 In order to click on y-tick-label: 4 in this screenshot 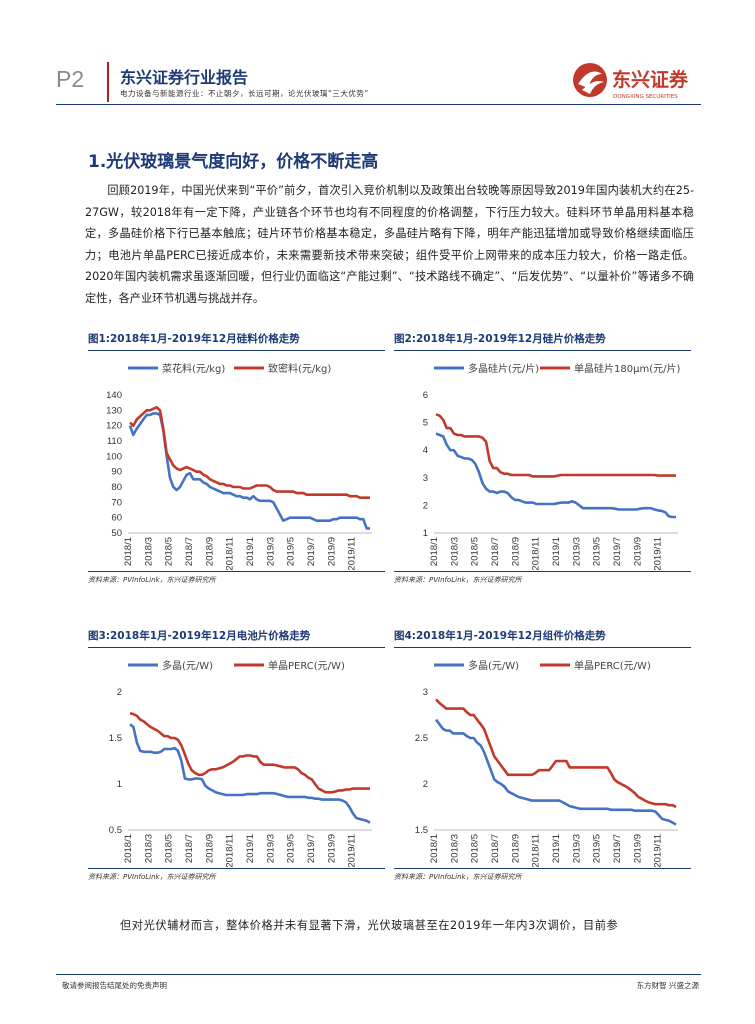, I will do `click(425, 450)`.